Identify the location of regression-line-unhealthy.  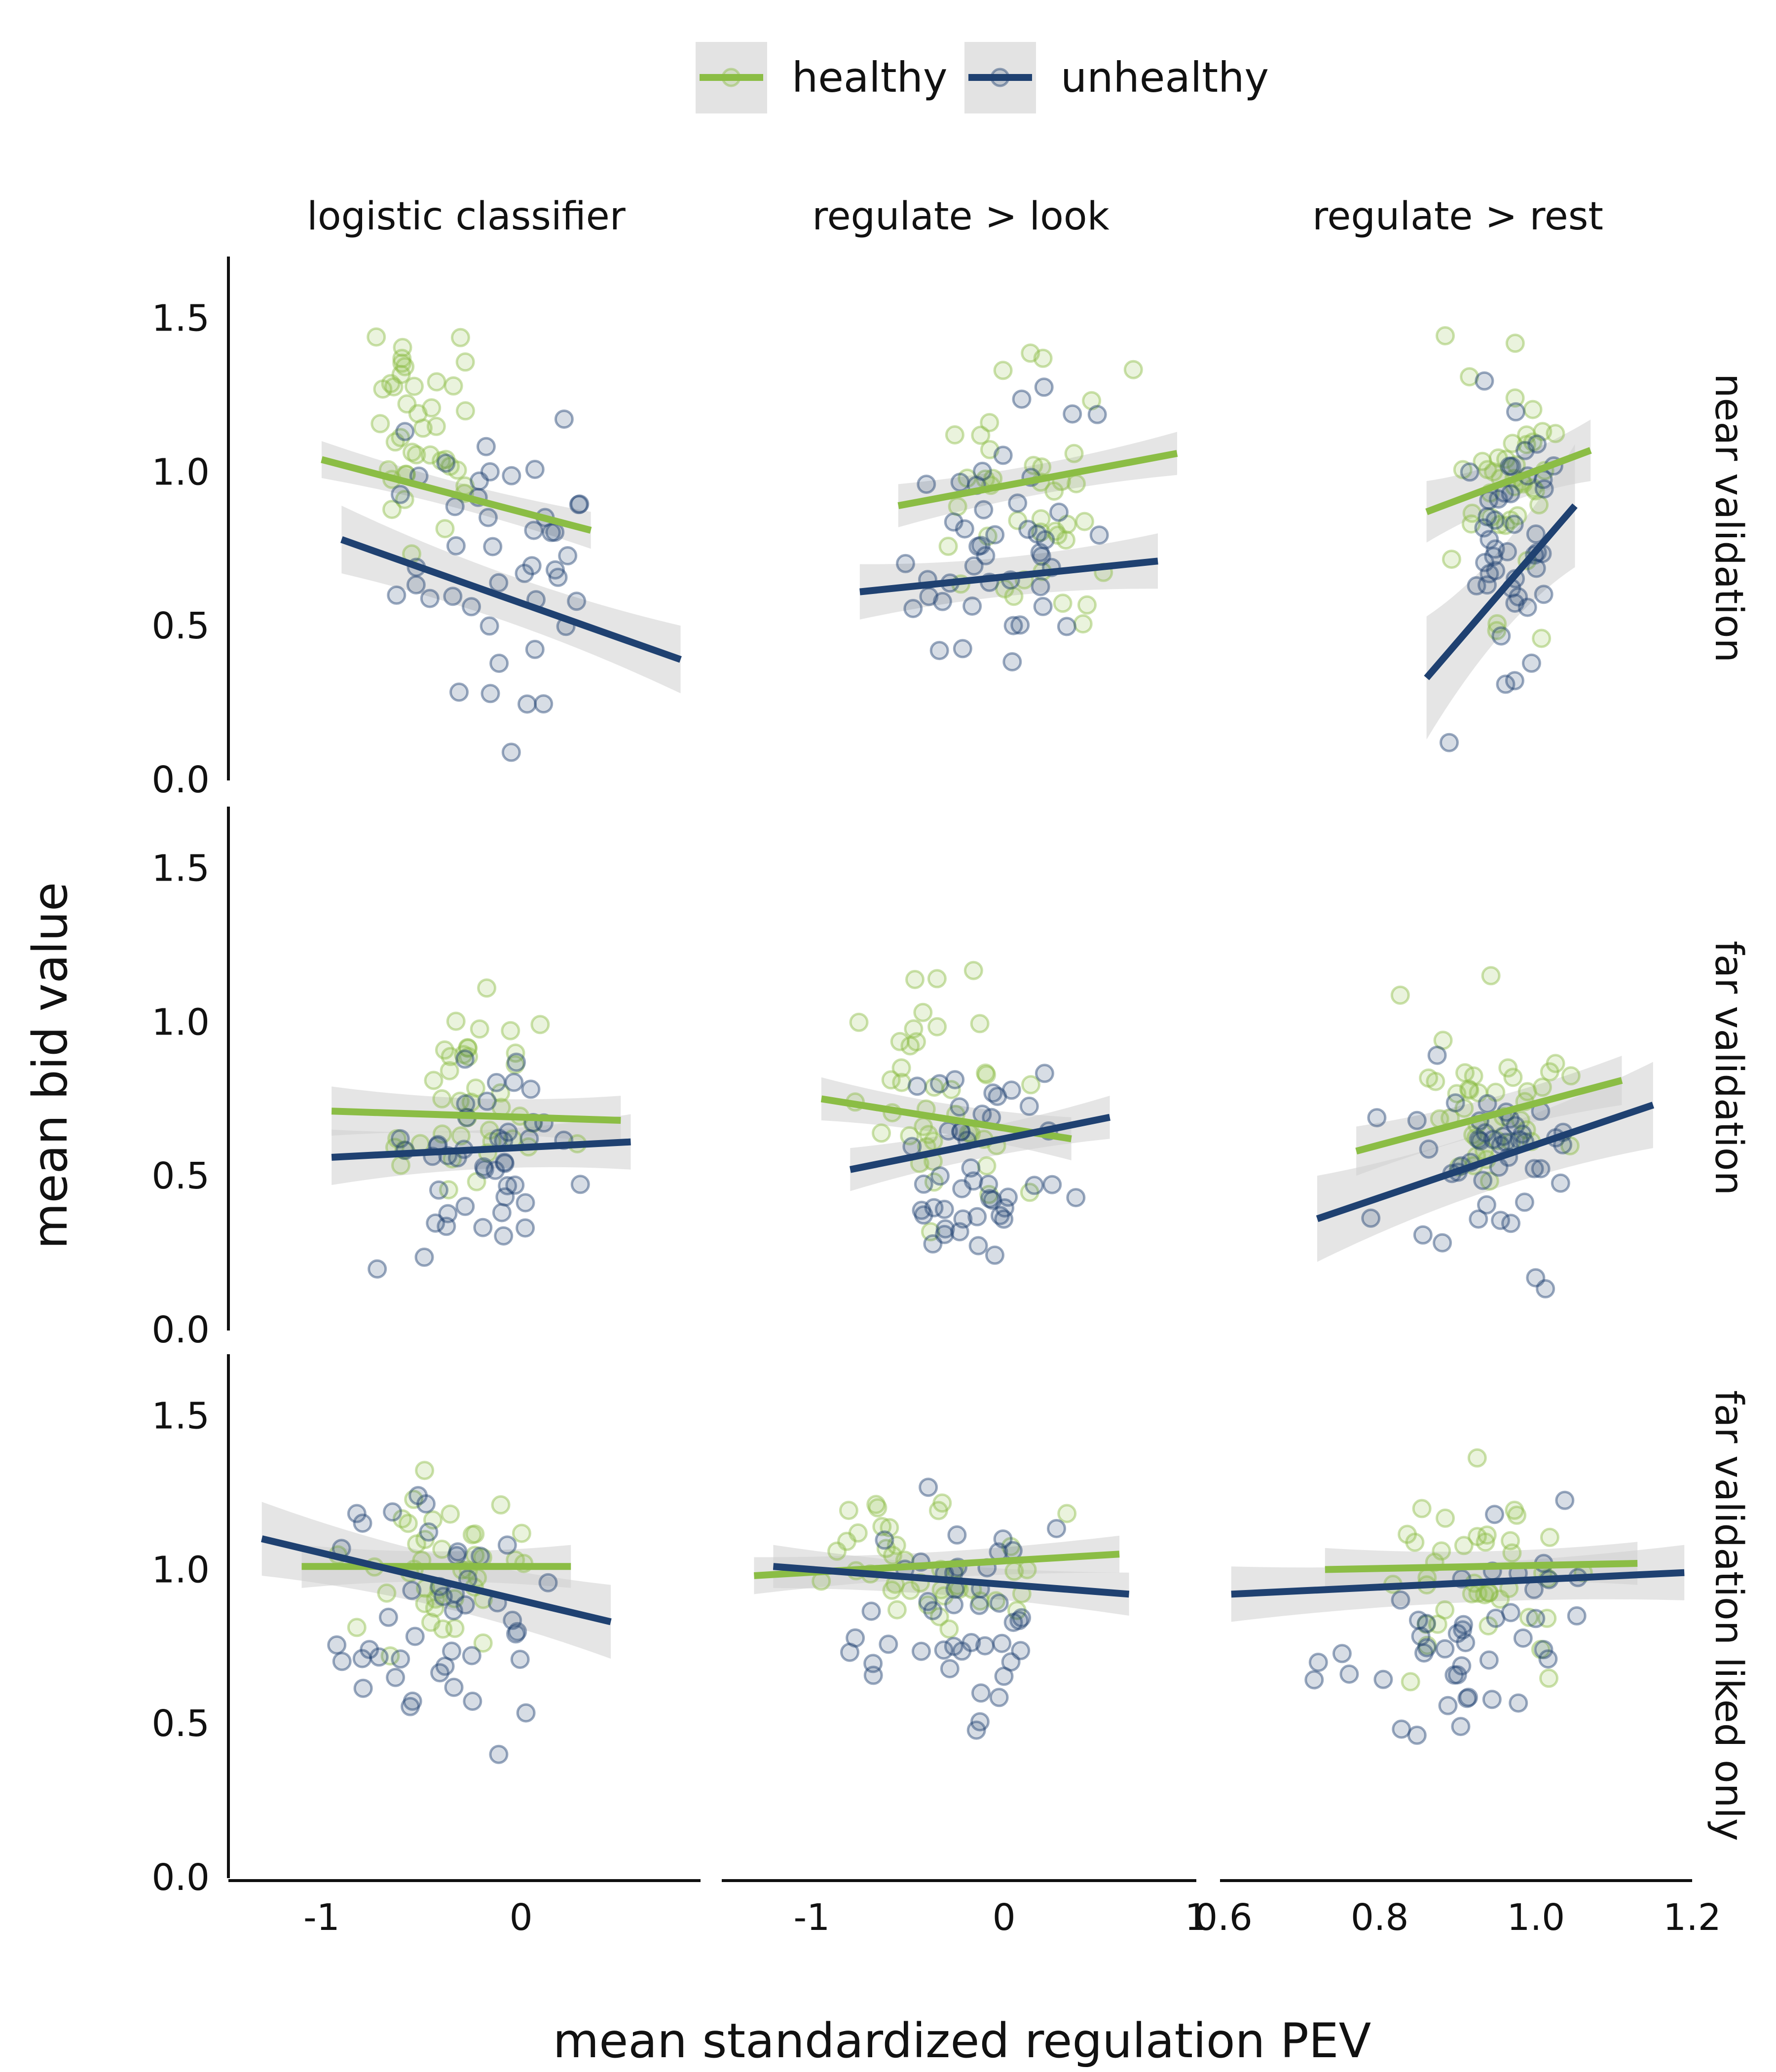
(1501, 592).